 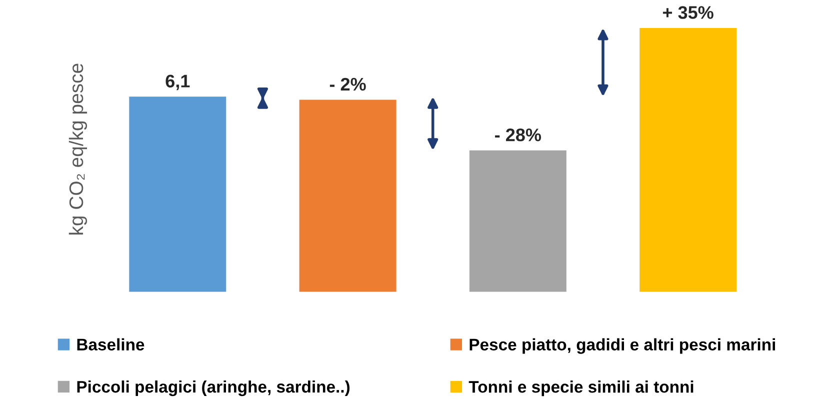 I want to click on y-axis-title: kg CO₂ eq/kg pesce, so click(x=78, y=149).